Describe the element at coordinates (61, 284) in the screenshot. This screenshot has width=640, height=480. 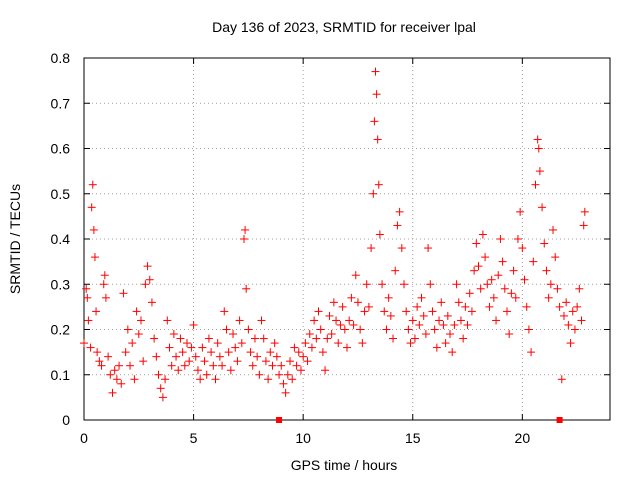
I see `y-tick-label: 0.3` at that location.